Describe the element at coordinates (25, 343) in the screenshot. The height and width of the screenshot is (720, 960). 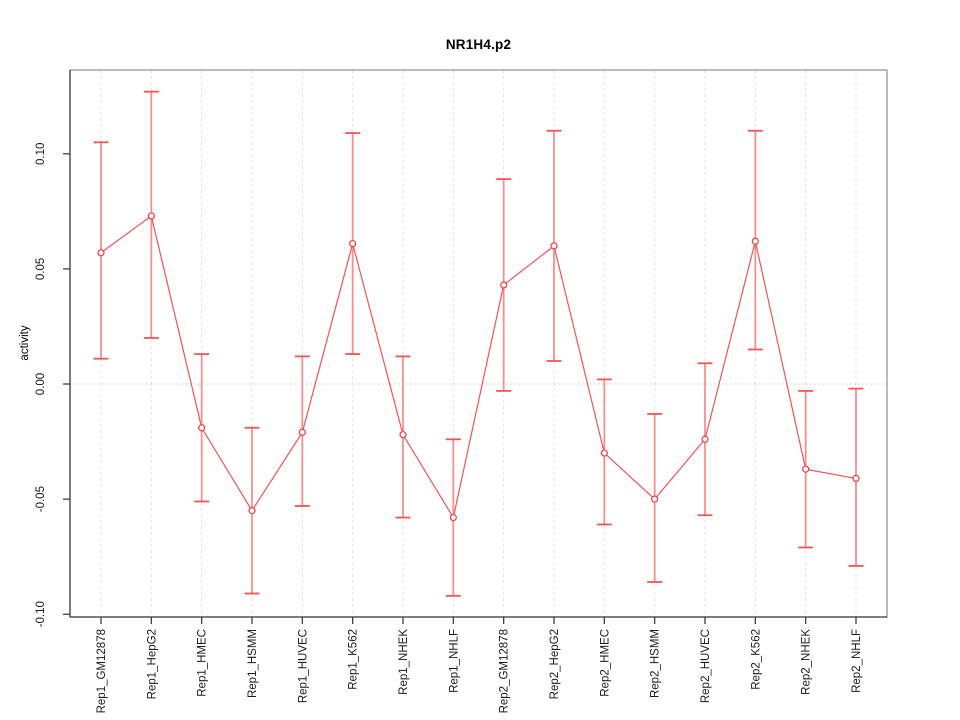
I see `y-axis-title: activity` at that location.